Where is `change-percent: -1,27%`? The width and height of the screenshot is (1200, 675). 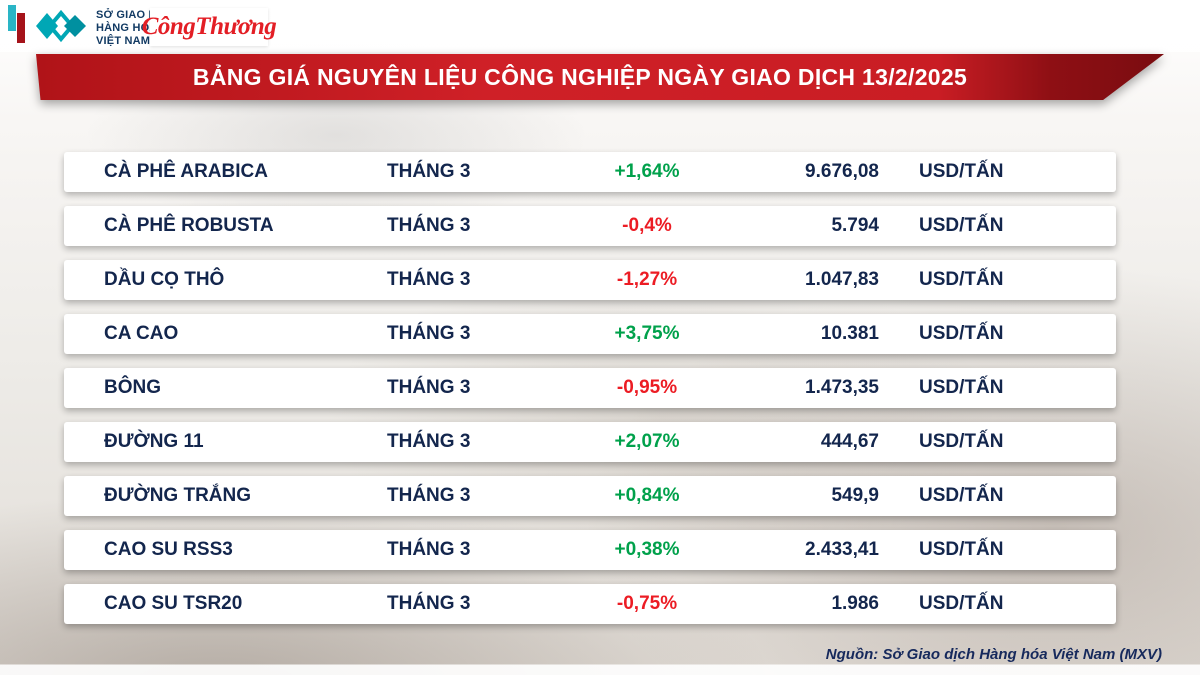 change-percent: -1,27% is located at coordinates (647, 279).